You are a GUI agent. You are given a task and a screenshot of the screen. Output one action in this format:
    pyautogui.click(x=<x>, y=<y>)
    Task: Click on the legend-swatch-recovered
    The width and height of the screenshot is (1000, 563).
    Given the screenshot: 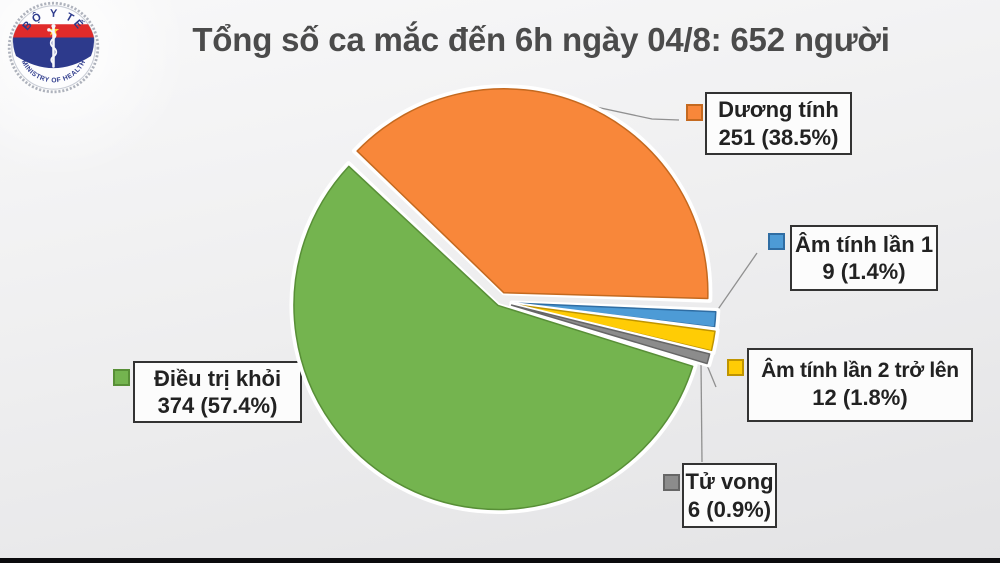 What is the action you would take?
    pyautogui.click(x=121, y=377)
    